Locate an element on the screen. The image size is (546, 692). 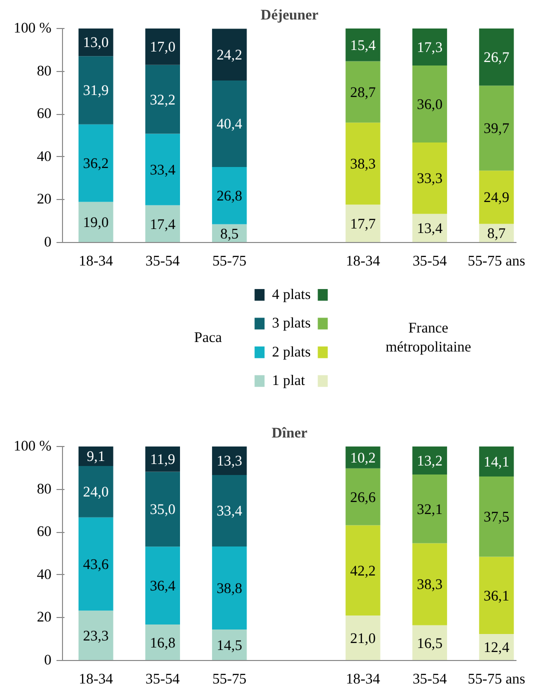
data-label: 13,4 is located at coordinates (430, 229).